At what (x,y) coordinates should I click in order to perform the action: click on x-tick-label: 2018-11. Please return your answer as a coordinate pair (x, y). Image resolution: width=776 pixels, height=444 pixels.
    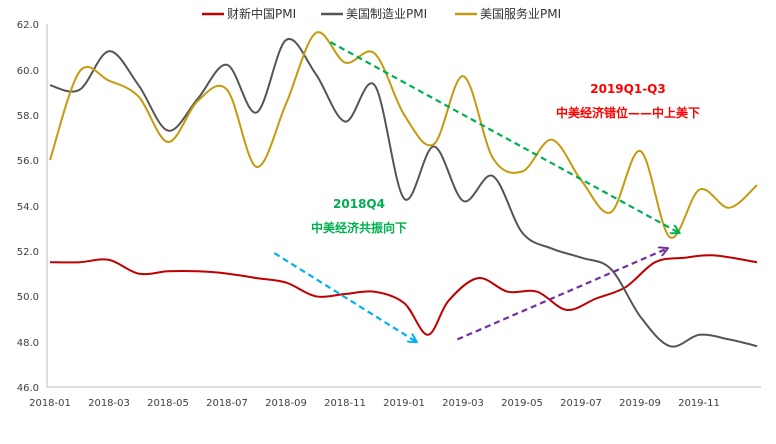
    Looking at the image, I should click on (345, 403).